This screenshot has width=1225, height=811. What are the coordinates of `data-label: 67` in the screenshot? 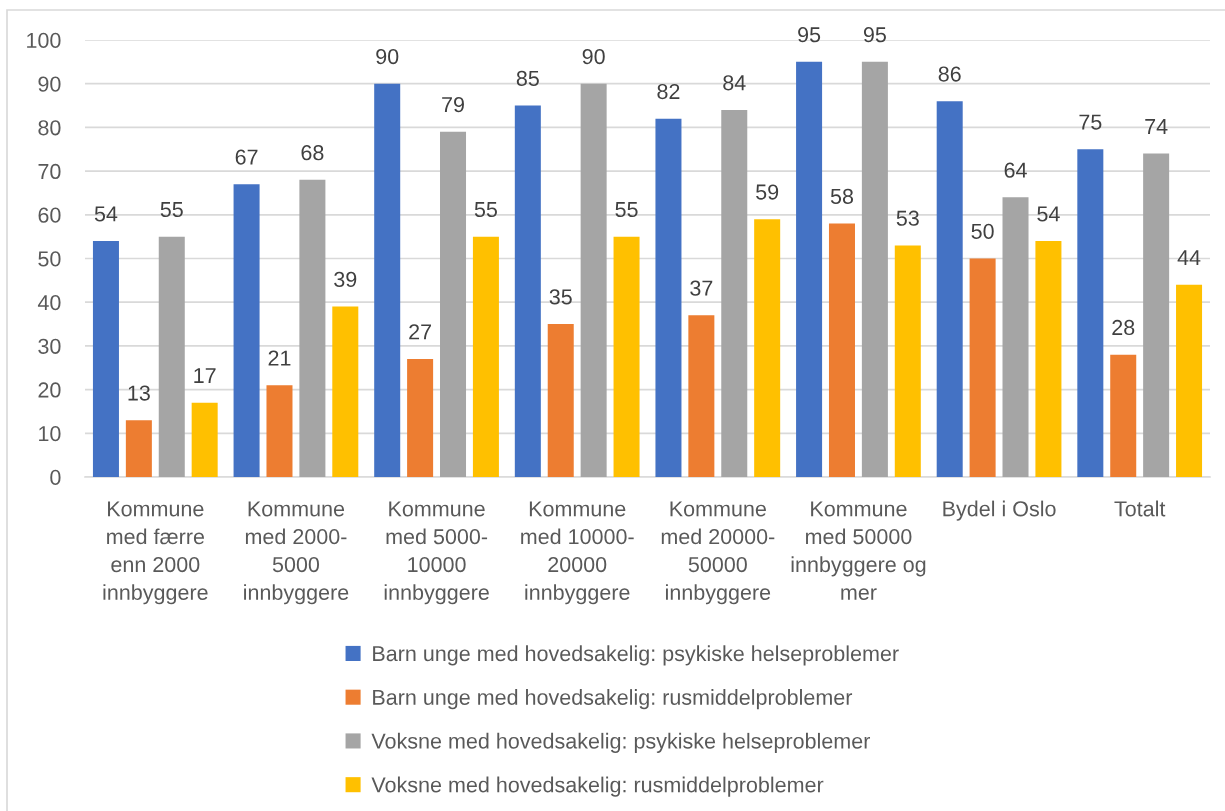 It's located at (246, 157).